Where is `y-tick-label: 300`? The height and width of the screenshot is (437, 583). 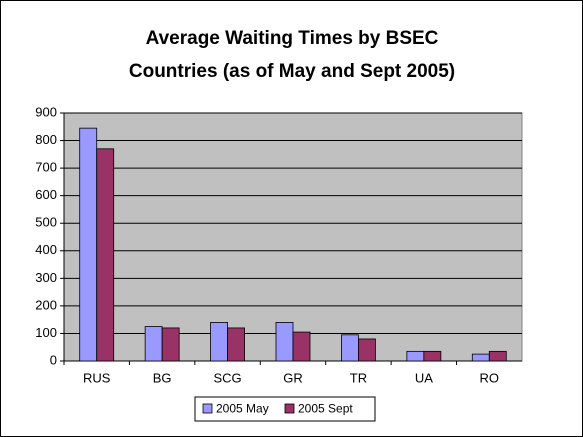
y-tick-label: 300 is located at coordinates (46, 277).